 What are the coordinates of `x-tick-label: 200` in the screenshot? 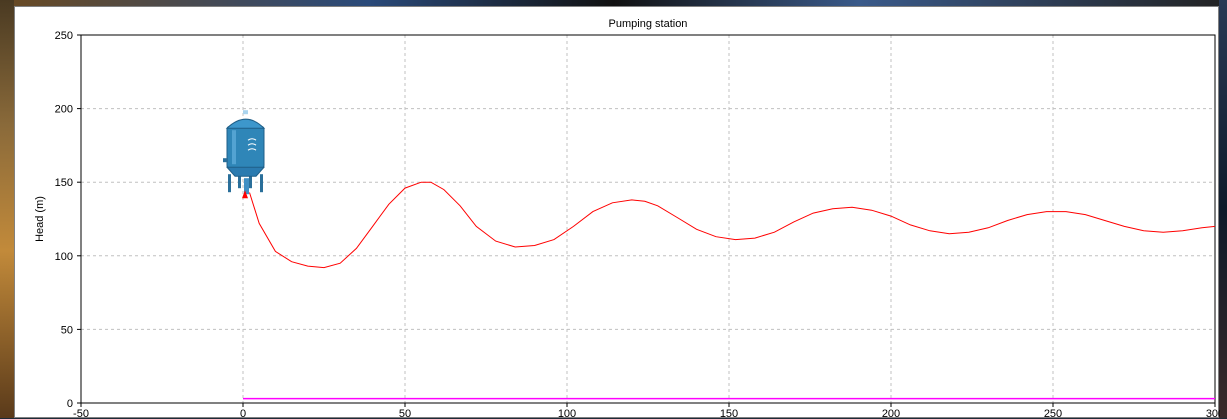 It's located at (891, 413).